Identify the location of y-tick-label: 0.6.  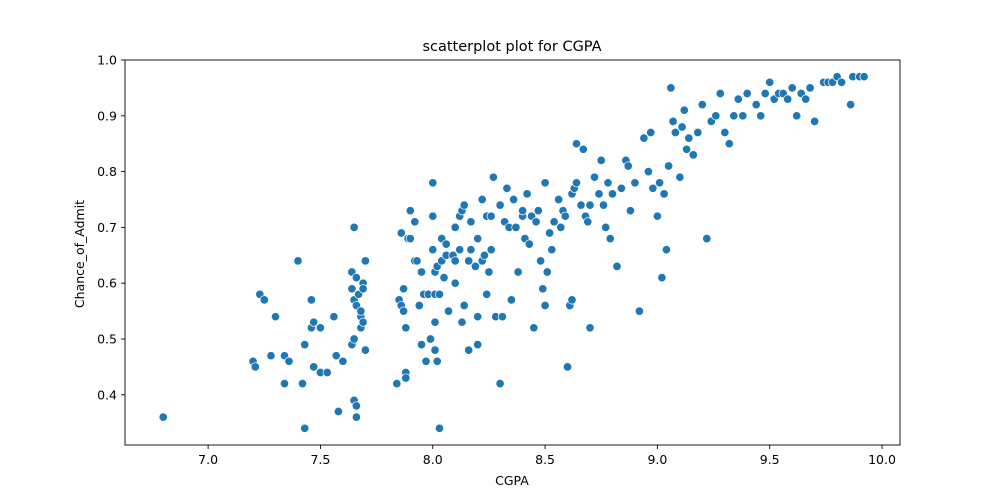
(107, 283).